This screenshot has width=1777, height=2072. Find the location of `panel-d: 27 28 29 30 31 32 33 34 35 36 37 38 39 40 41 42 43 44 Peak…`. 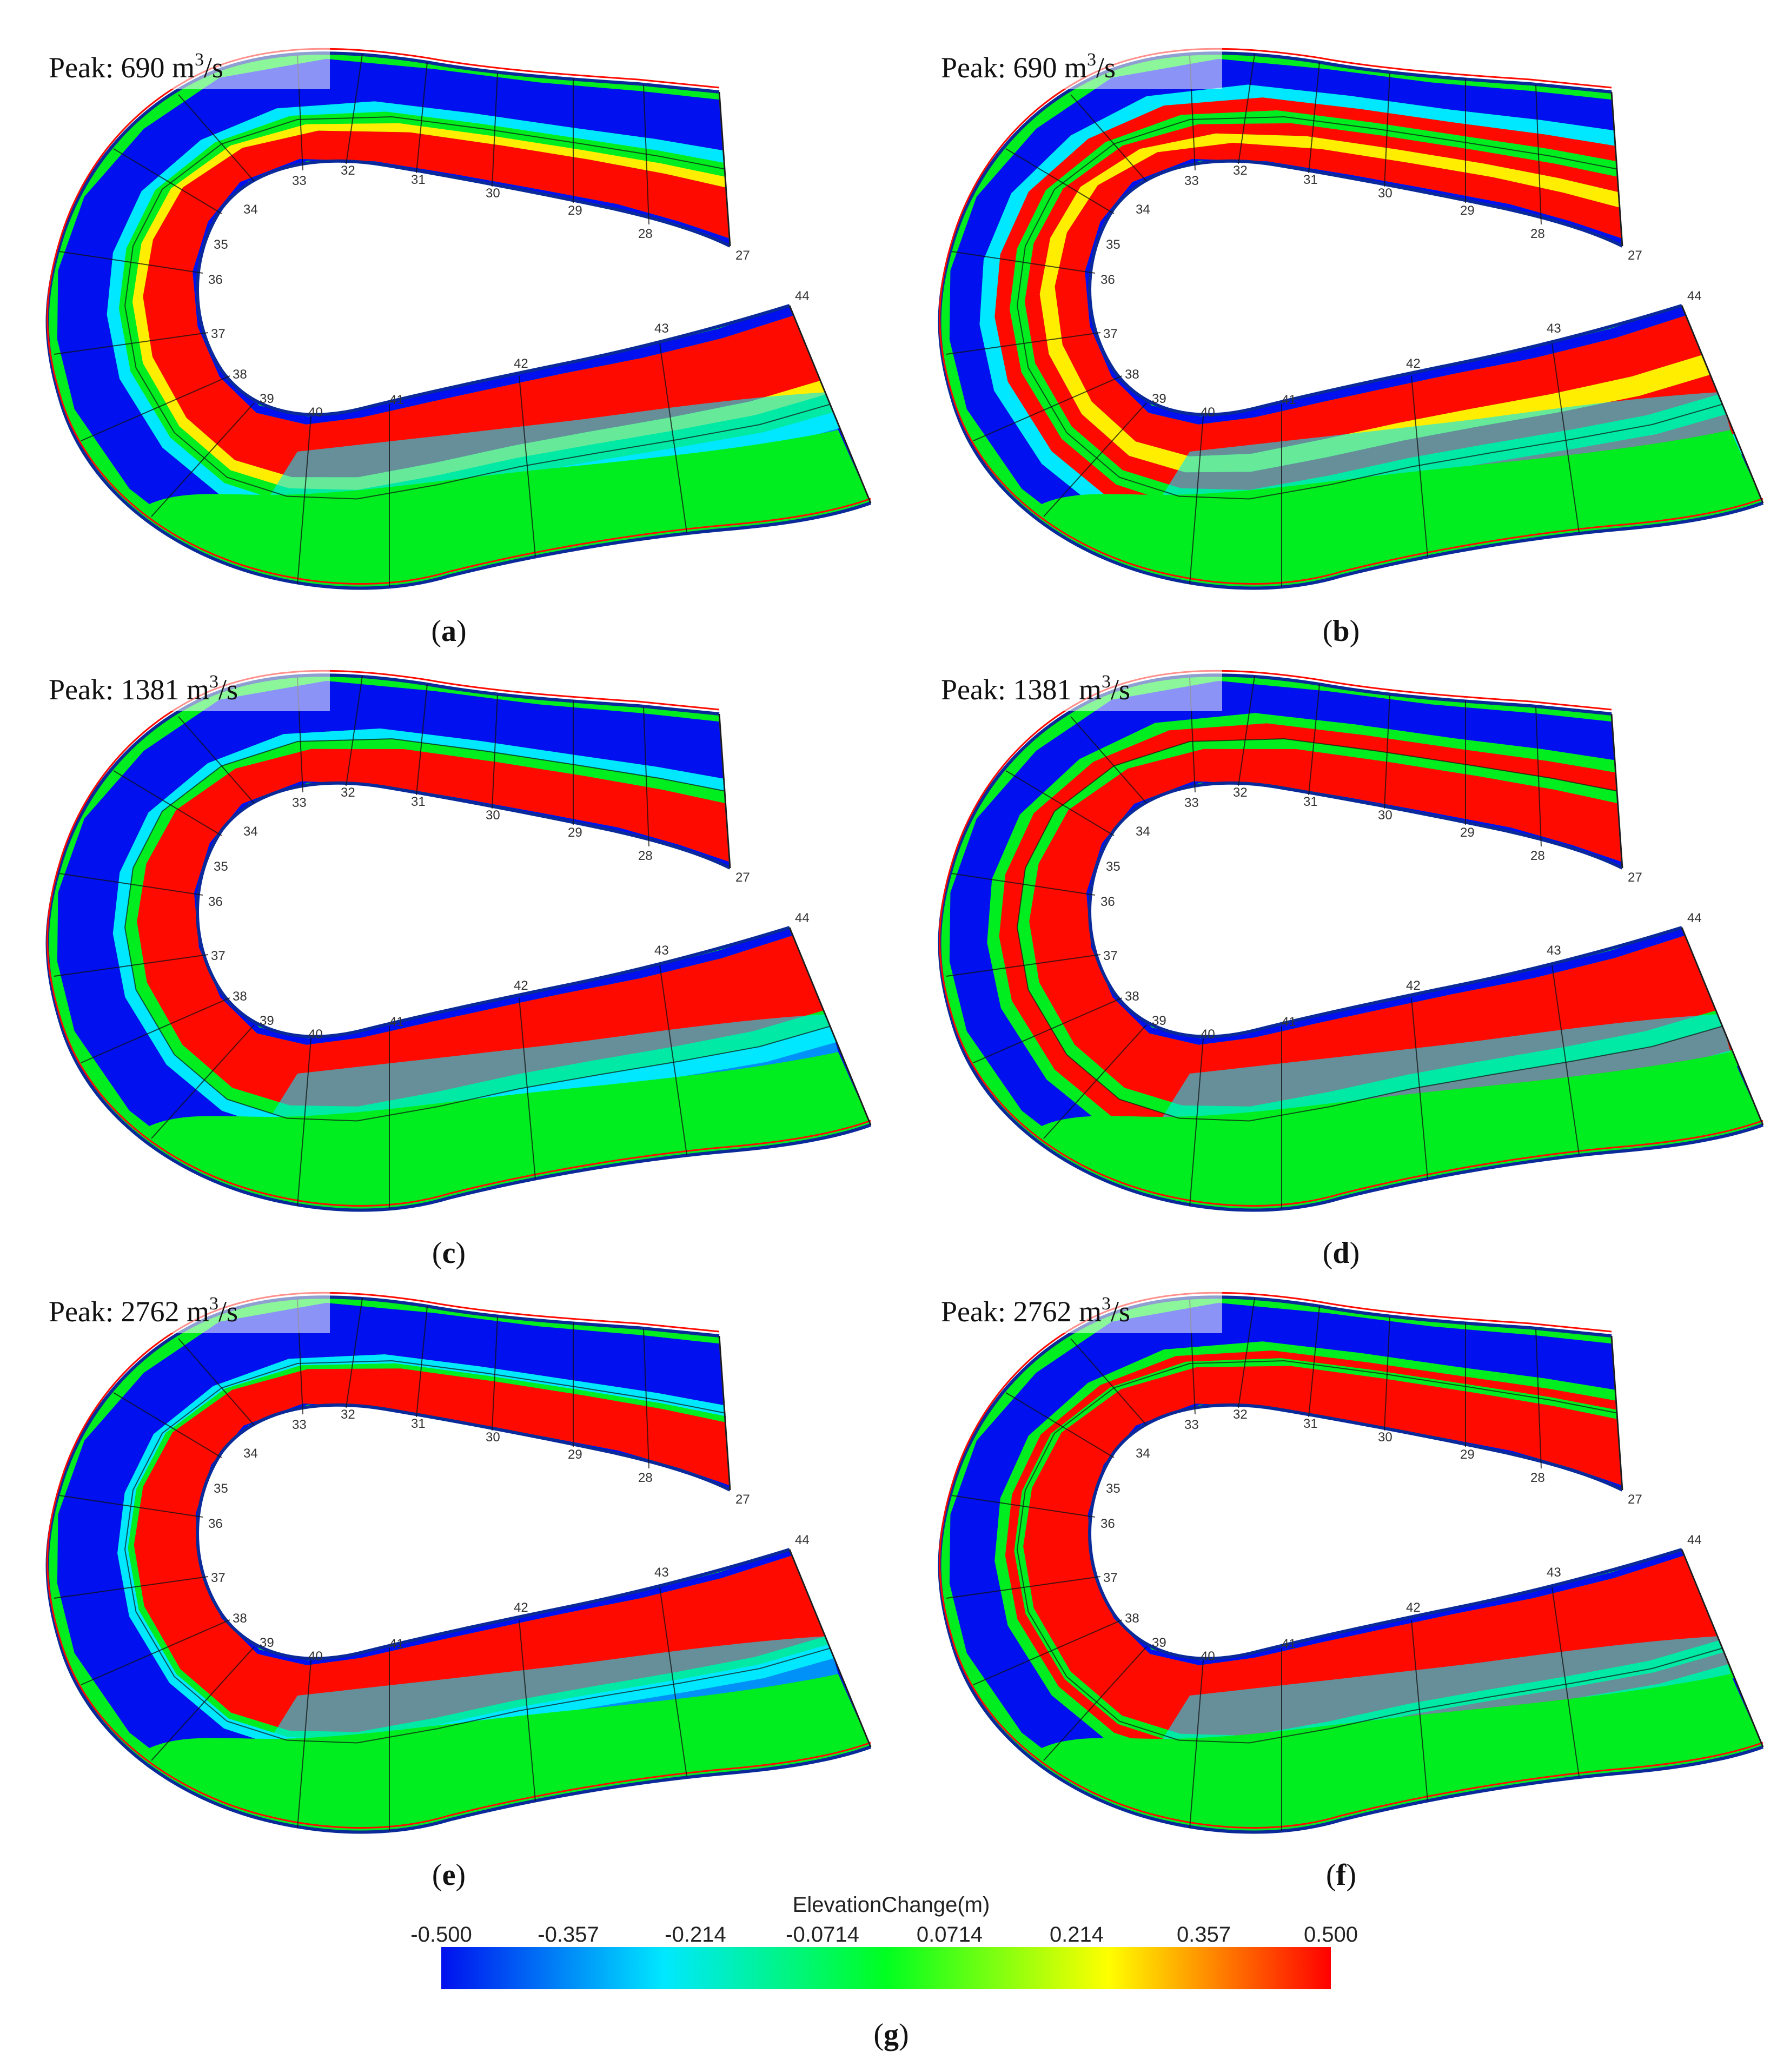

panel-d: 27 28 29 30 31 32 33 34 35 36 37 38 39 40 41 42 43 44 Peak… is located at coordinates (1341, 964).